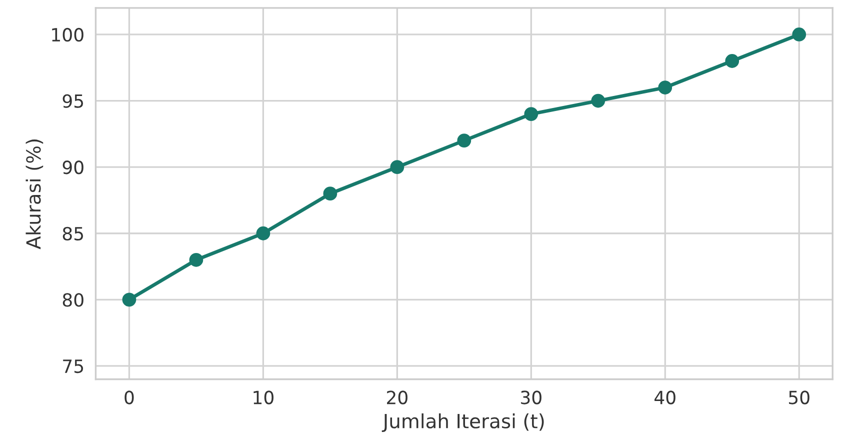  What do you see at coordinates (73, 167) in the screenshot?
I see `y-tick-label: 90` at bounding box center [73, 167].